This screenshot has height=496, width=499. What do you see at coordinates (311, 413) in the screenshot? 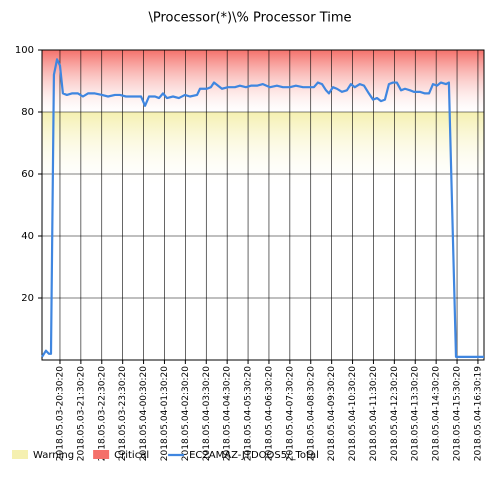
I see `x-tick-label: 2018.05.04-08:30:20` at bounding box center [311, 413].